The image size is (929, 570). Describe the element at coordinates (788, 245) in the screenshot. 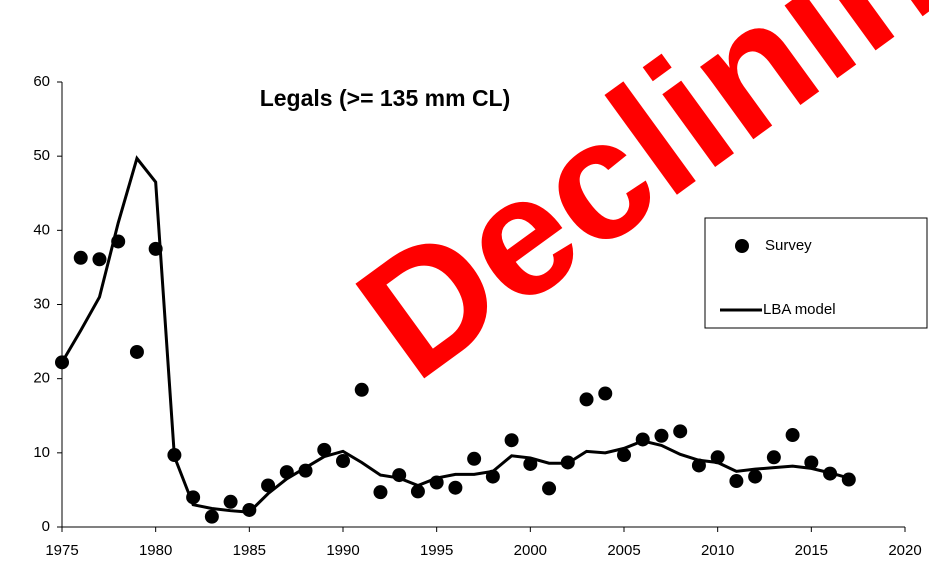

I see `legend-label: Survey` at that location.